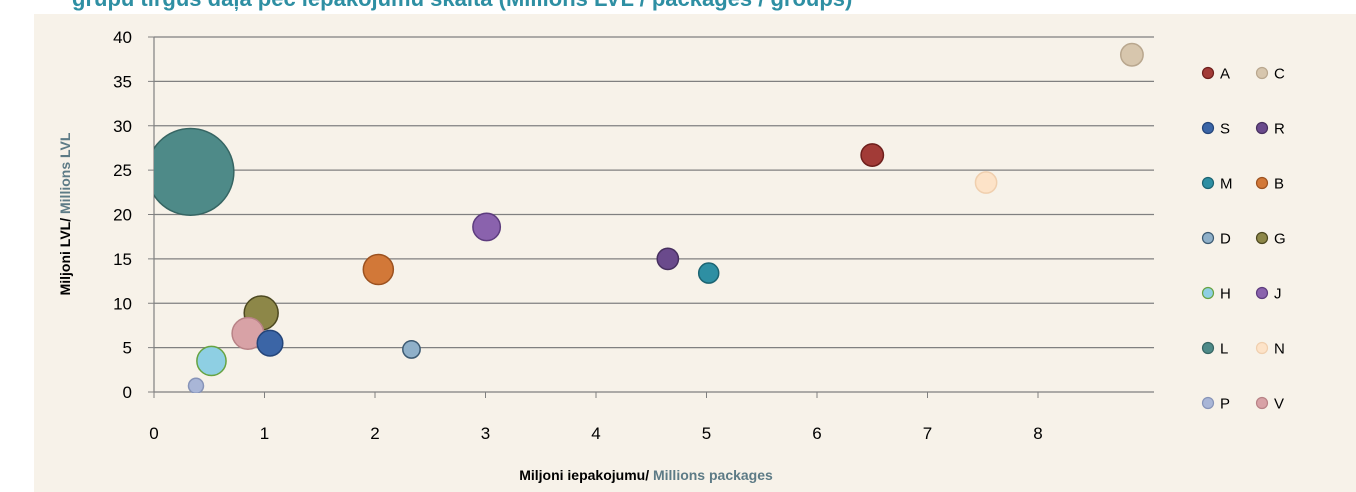  What do you see at coordinates (264, 433) in the screenshot?
I see `x-tick-label: 1` at bounding box center [264, 433].